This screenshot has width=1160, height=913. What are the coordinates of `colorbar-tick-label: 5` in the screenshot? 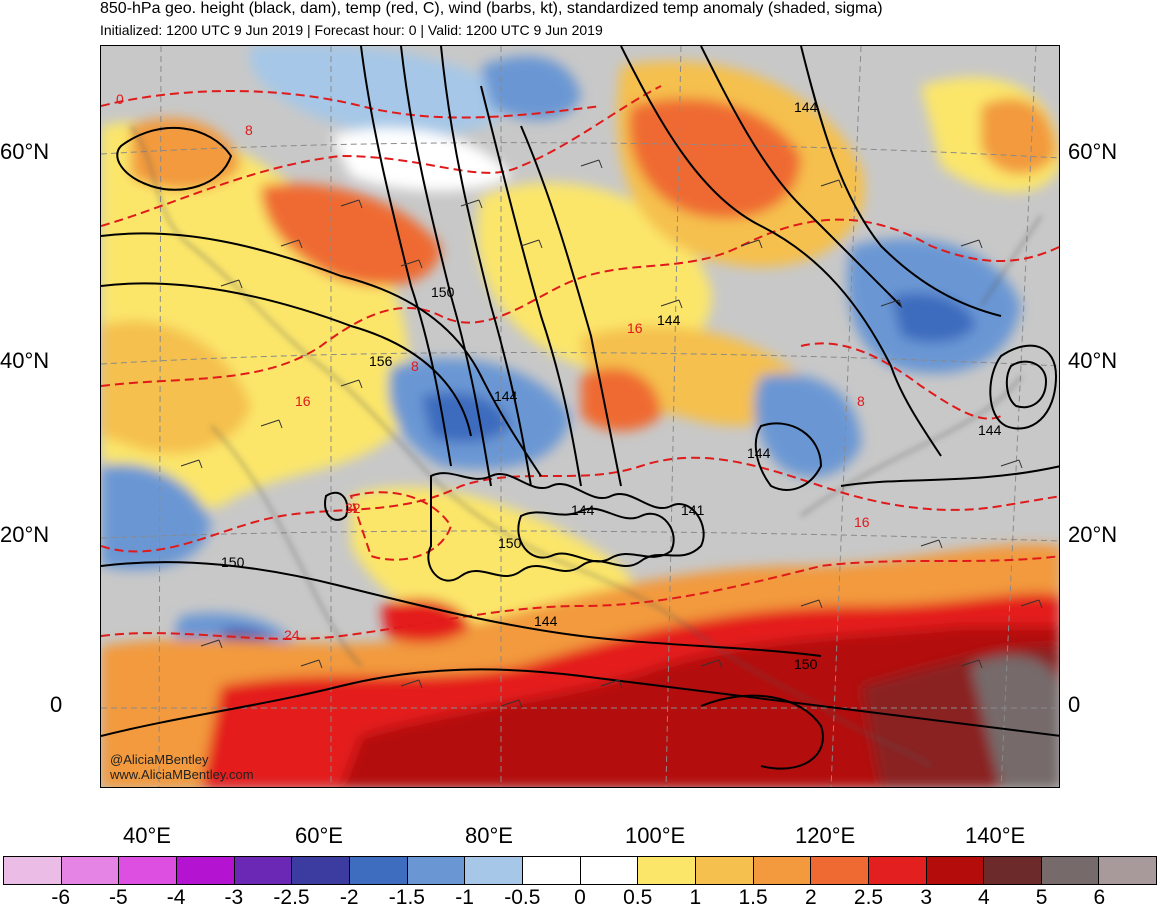 It's located at (1041, 897).